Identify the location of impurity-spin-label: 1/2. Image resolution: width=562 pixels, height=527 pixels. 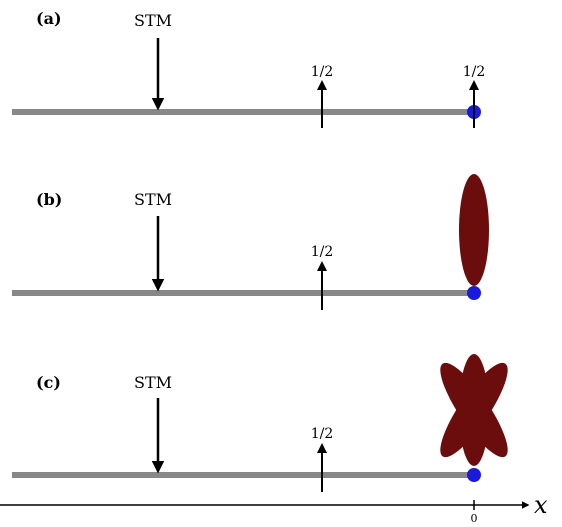
(474, 72).